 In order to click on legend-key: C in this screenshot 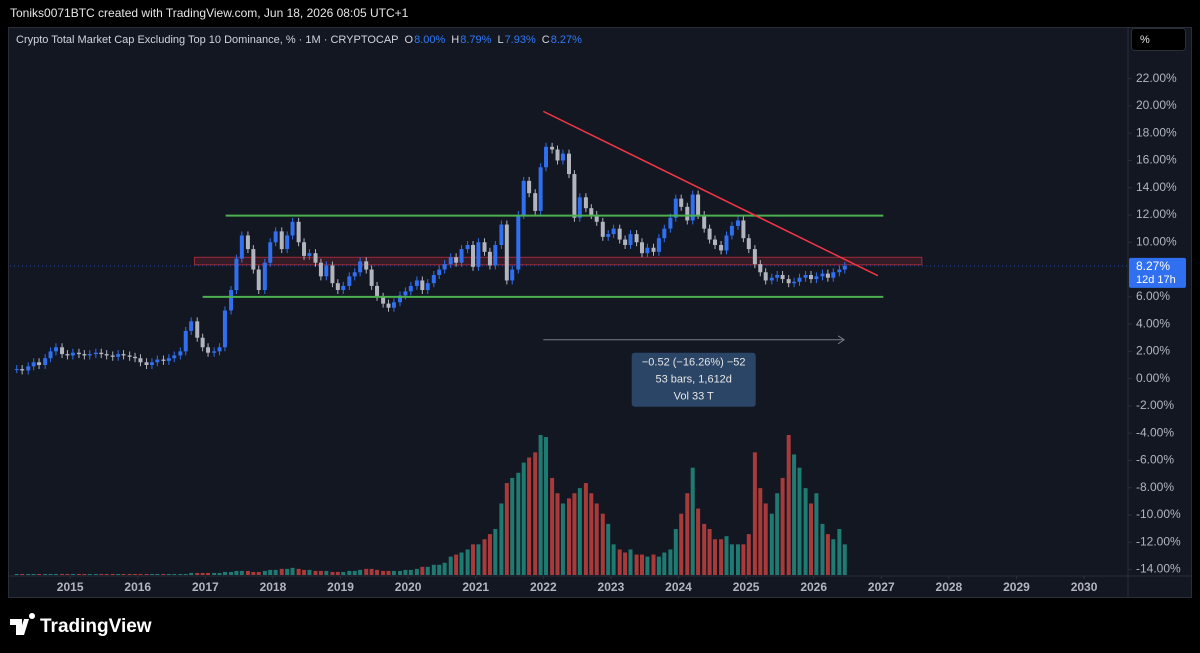, I will do `click(546, 40)`.